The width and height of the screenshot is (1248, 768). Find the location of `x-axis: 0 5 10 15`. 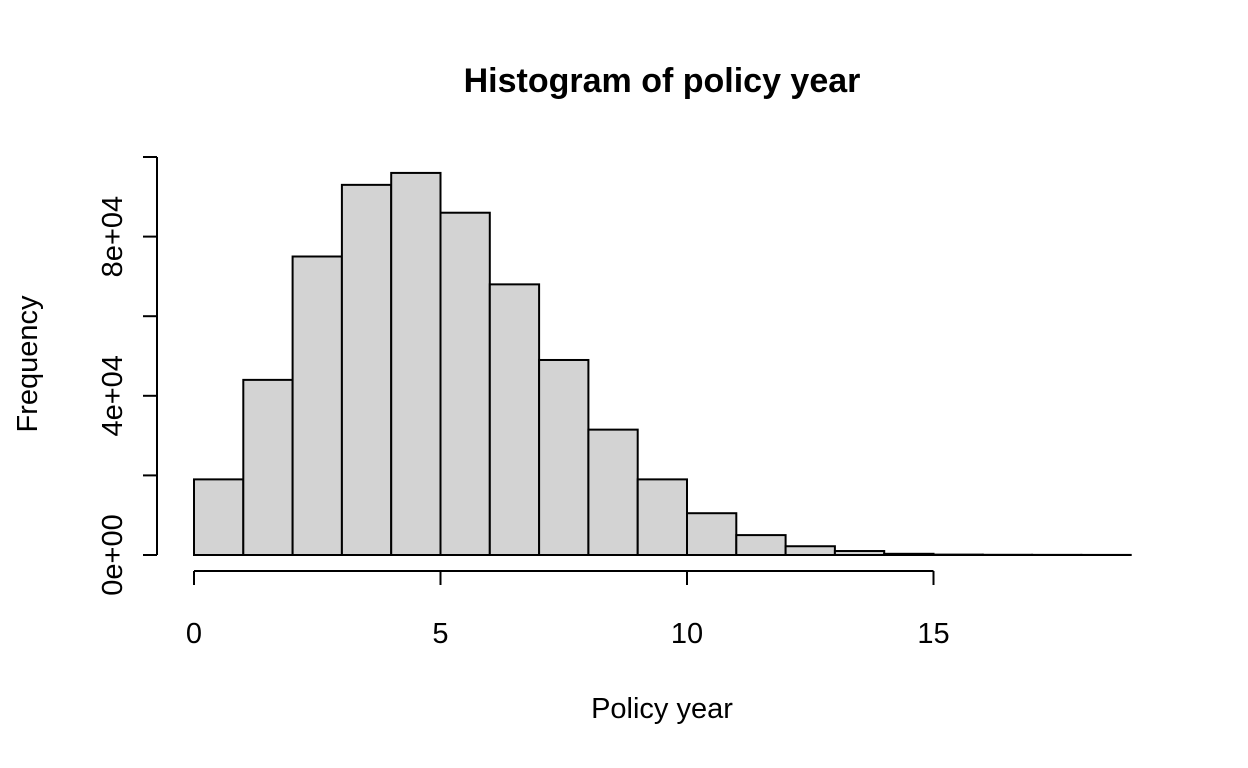

x-axis: 0 5 10 15 is located at coordinates (568, 610).